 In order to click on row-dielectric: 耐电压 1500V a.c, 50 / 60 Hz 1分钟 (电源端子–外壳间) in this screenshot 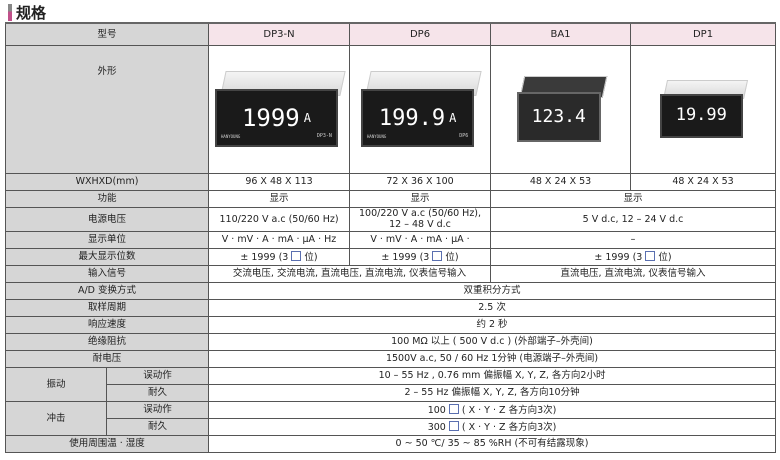, I will do `click(390, 358)`.